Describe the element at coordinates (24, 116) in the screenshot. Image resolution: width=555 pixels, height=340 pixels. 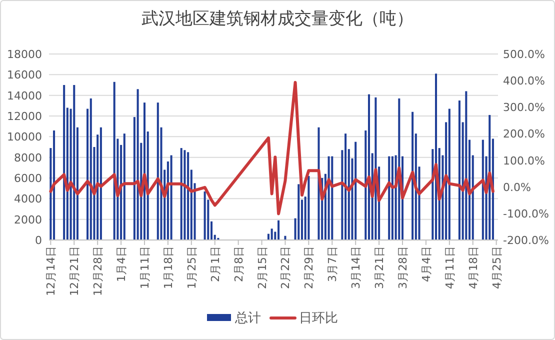
I see `y-tick-label: 12000` at that location.